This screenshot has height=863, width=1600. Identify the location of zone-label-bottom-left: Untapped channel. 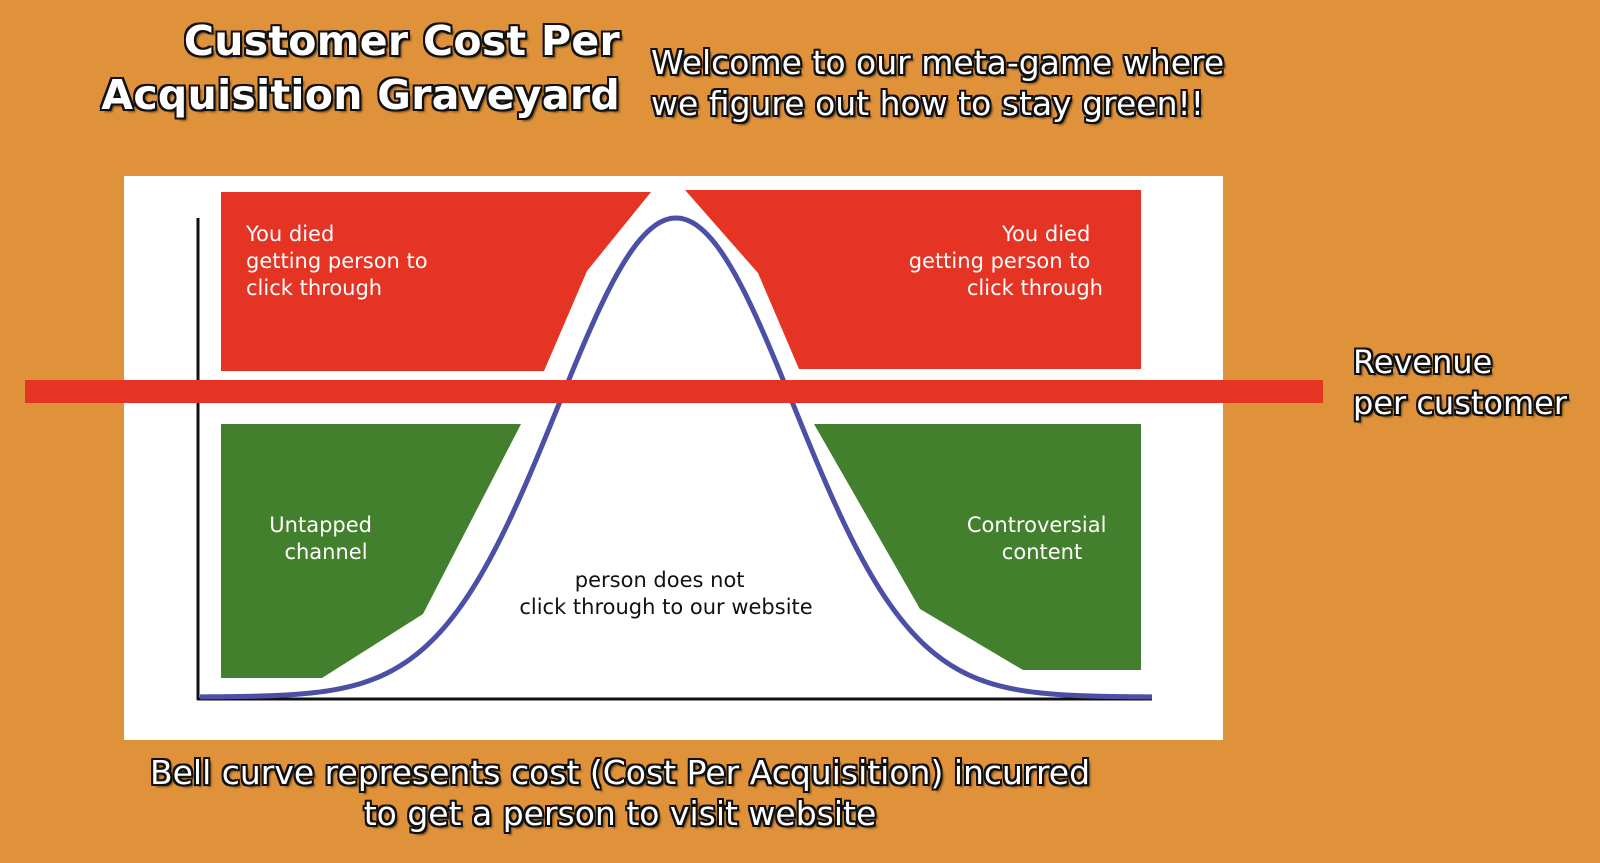
(323, 538).